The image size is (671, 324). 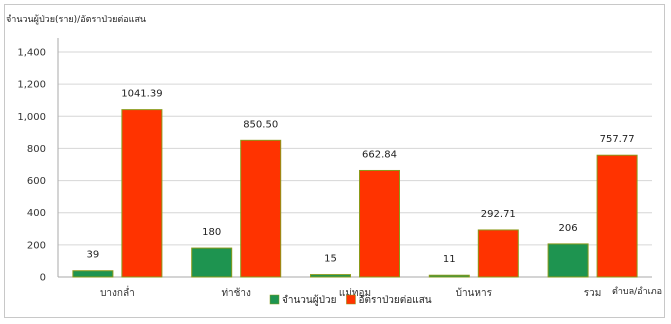 What do you see at coordinates (474, 293) in the screenshot?
I see `x-tick-label: บ้านหาร` at bounding box center [474, 293].